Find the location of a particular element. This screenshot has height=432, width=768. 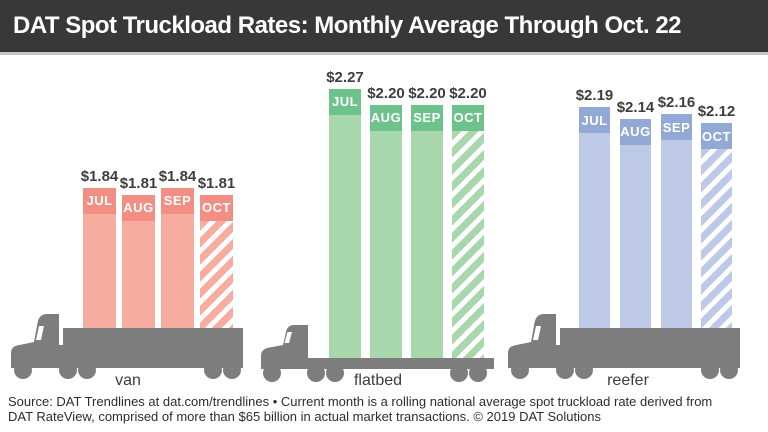

bar-value-label-flatbed-jul: $2.27 is located at coordinates (345, 77).